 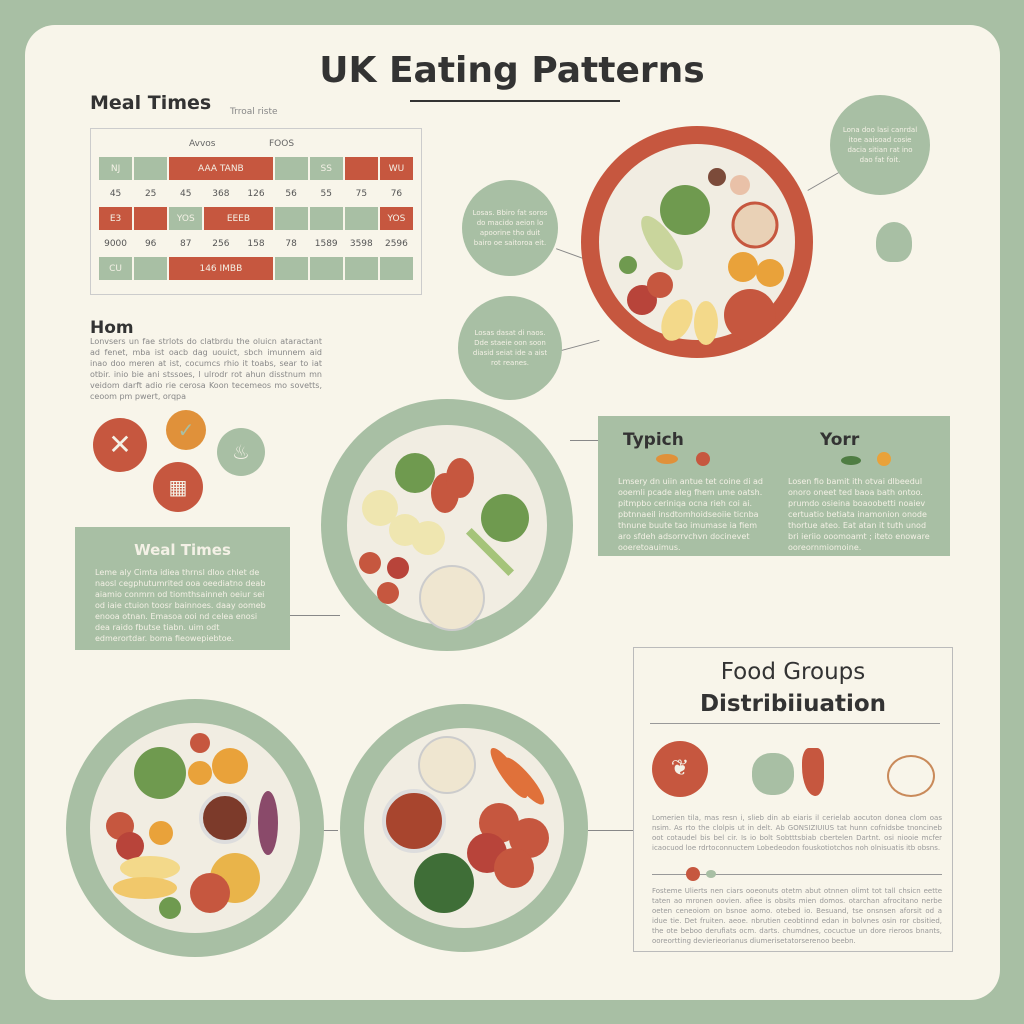 I want to click on tomato-icon, so click(x=703, y=459).